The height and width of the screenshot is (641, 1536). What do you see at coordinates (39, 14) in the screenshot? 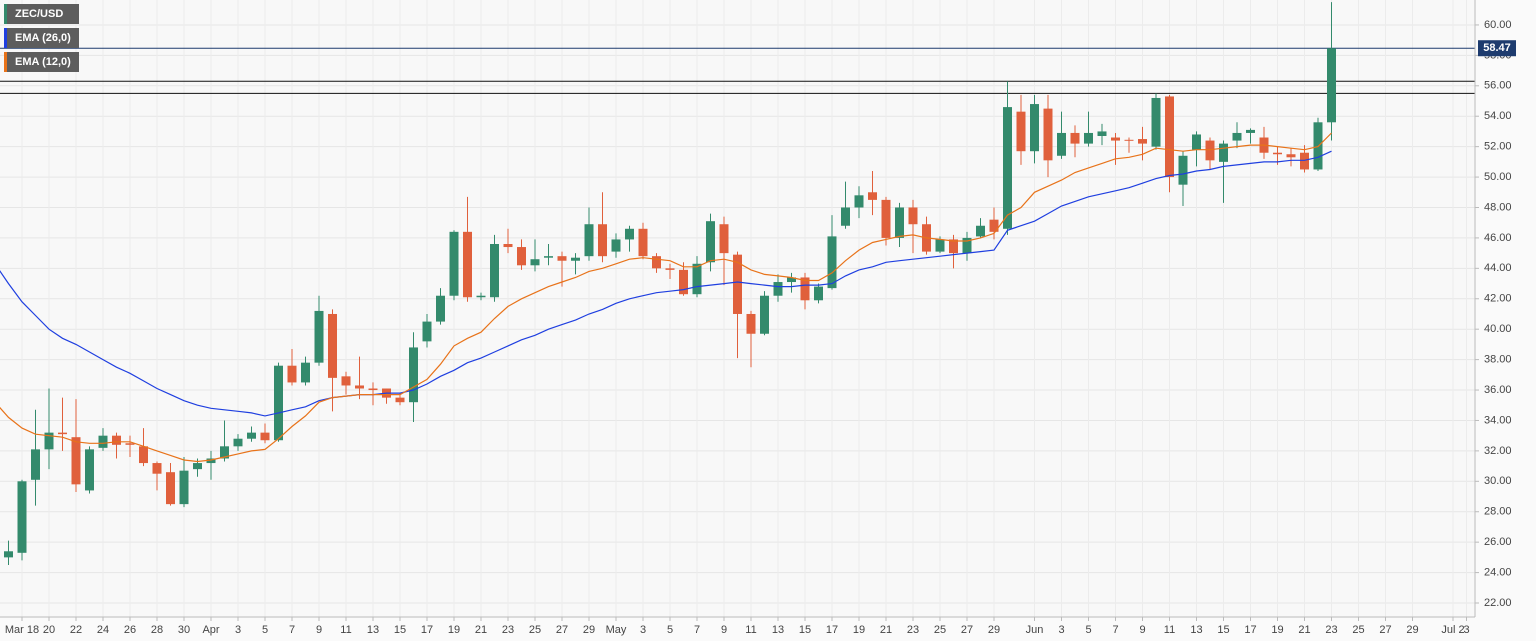
I see `legend-label: ZEC/USD` at bounding box center [39, 14].